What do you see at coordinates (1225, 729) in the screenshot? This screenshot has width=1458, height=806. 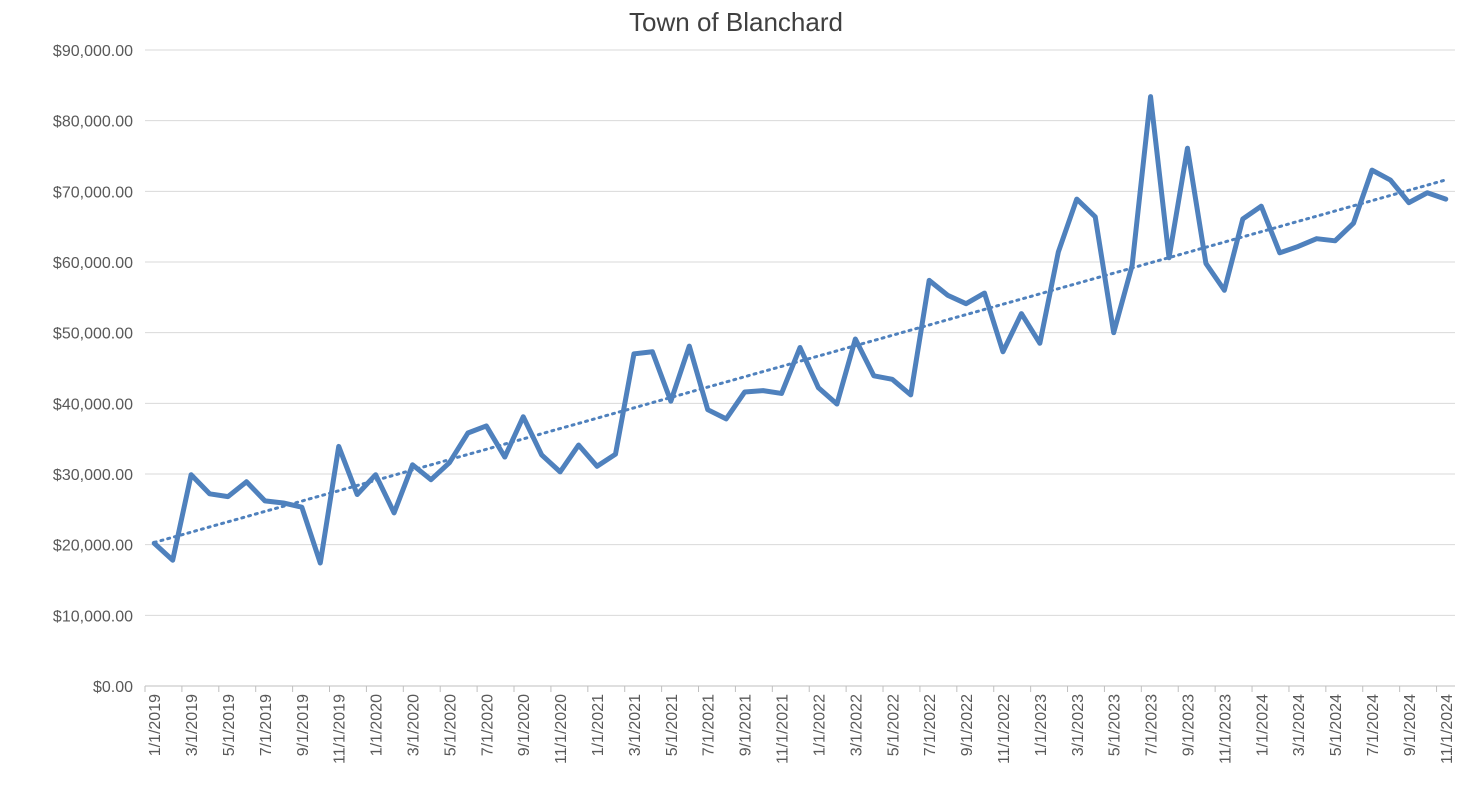 I see `x-tick-label: 11/1/2023` at bounding box center [1225, 729].